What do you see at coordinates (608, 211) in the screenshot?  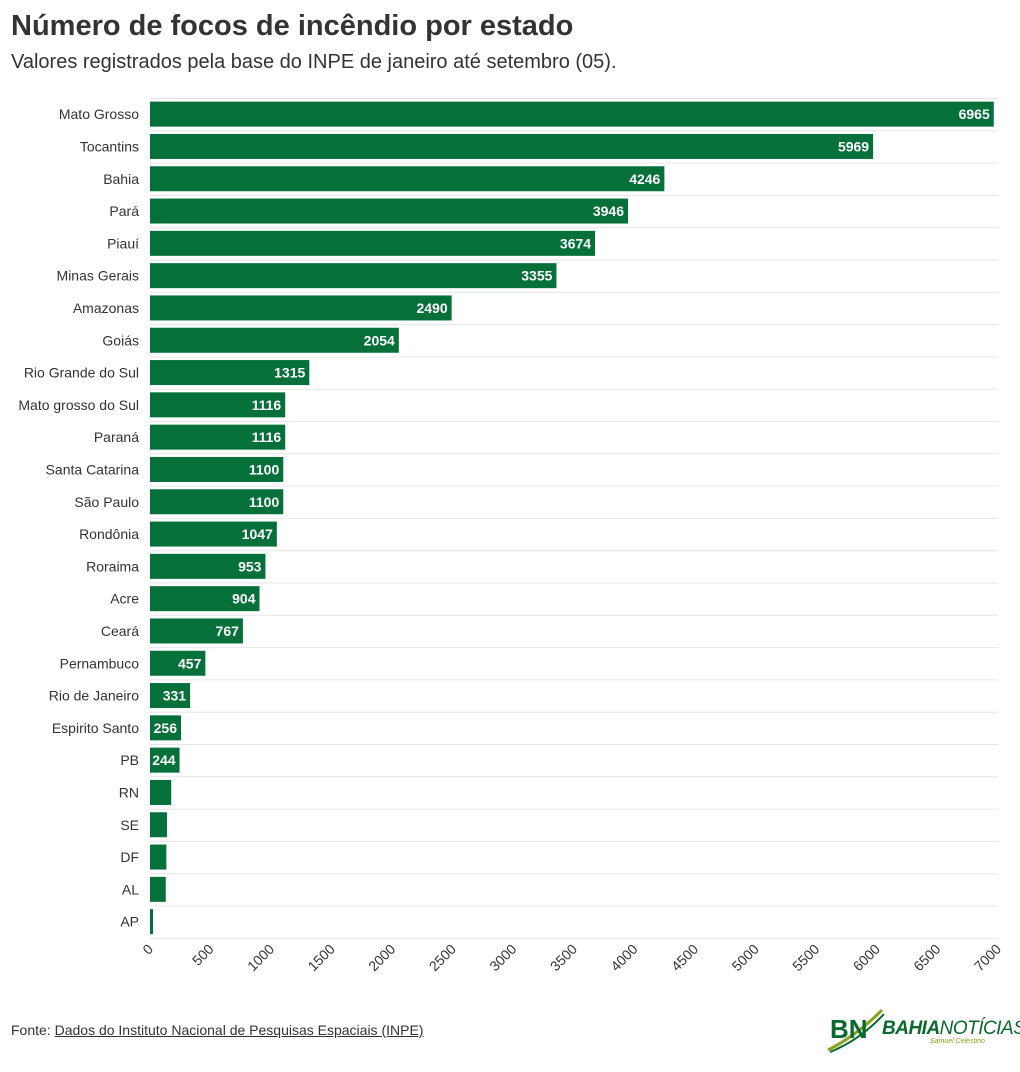 I see `bar-value-label: 3946` at bounding box center [608, 211].